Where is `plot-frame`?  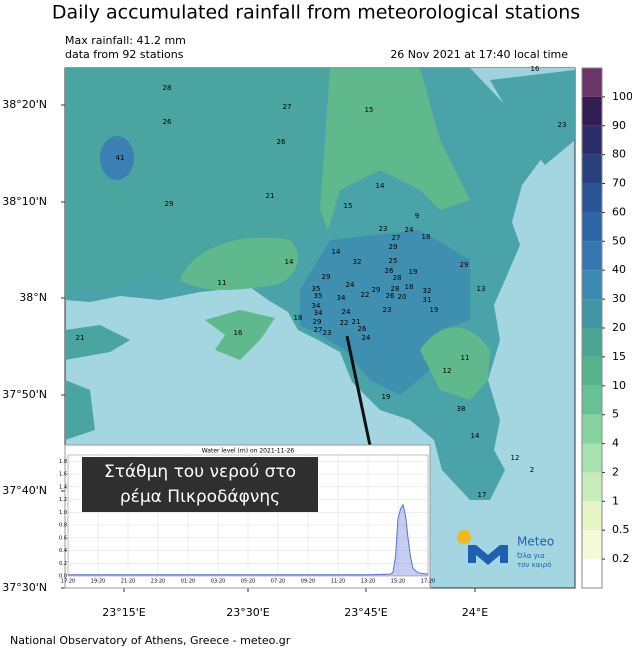
plot-frame is located at coordinates (248, 515).